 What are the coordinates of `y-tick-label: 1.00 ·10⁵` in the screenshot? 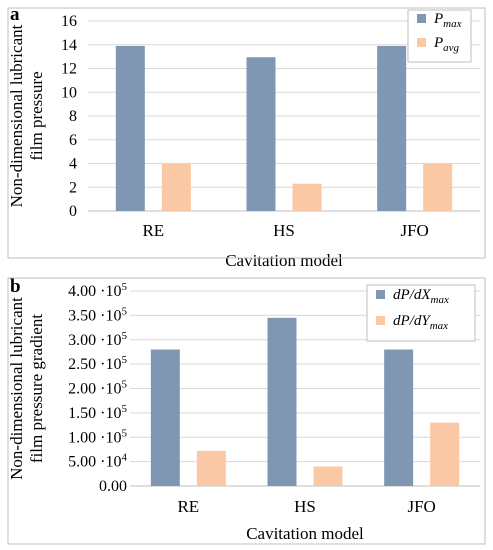 It's located at (97, 436).